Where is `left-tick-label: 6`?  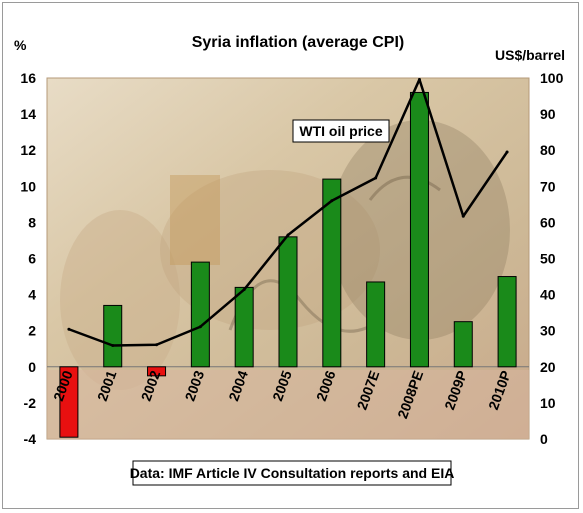 left-tick-label: 6 is located at coordinates (32, 259).